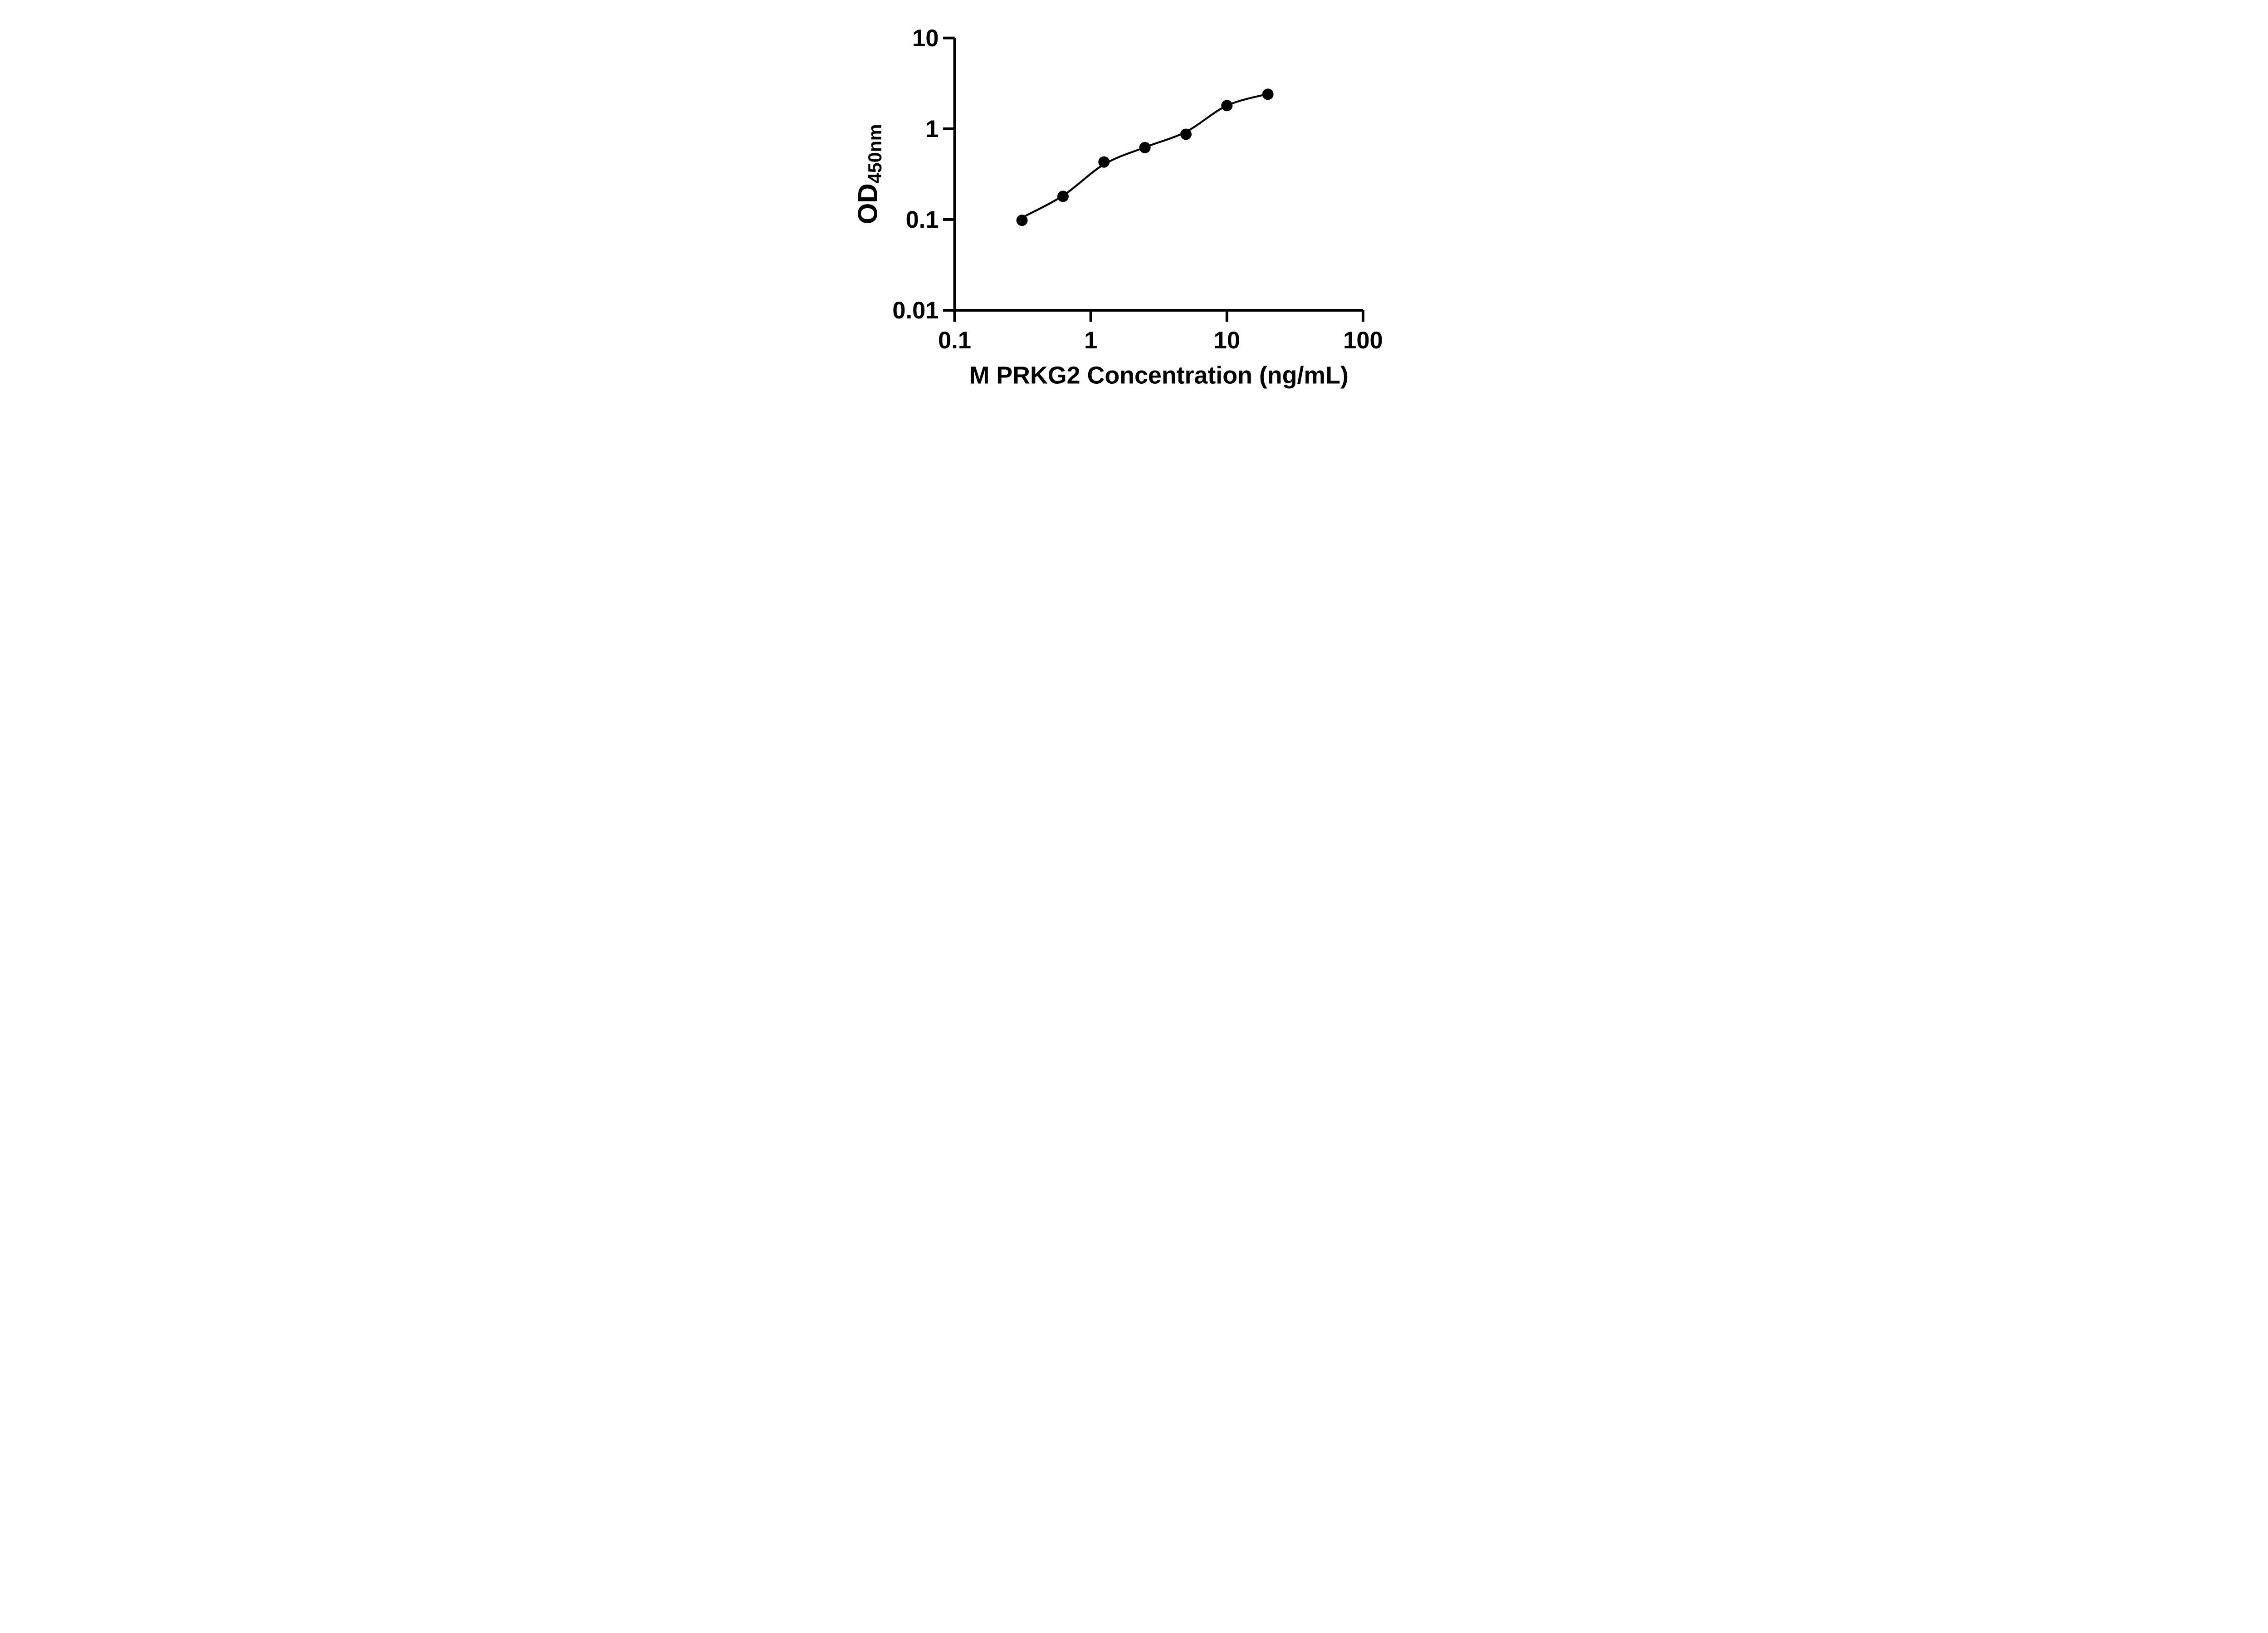  I want to click on axis-line, so click(1158, 175).